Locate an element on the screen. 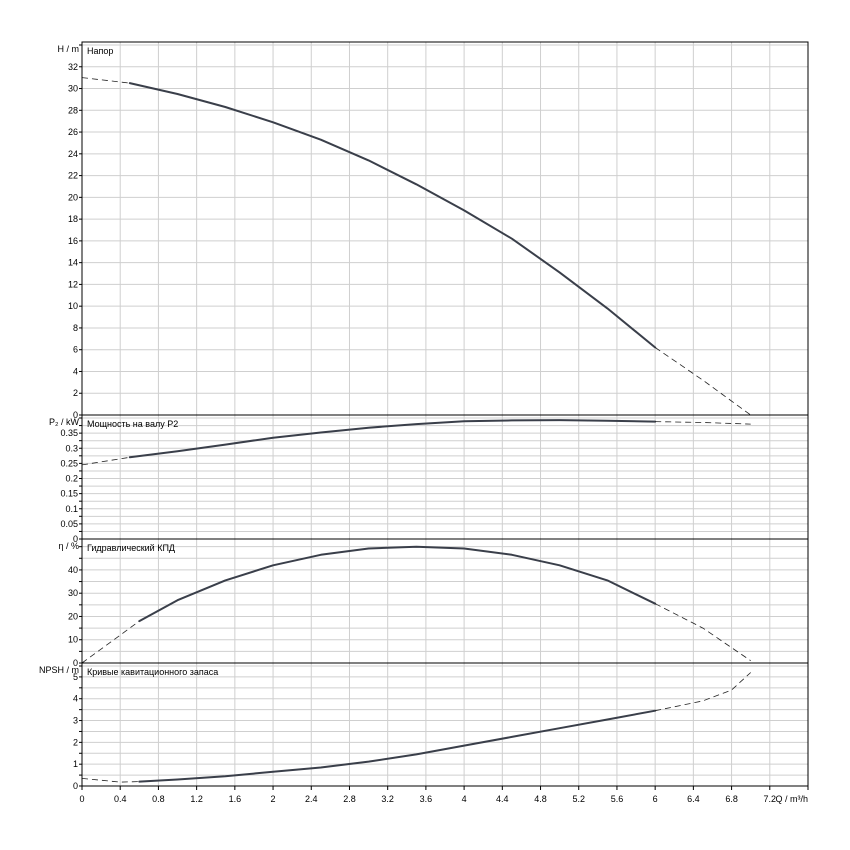 This screenshot has width=850, height=850. y-tick-label: 0.25 is located at coordinates (69, 463).